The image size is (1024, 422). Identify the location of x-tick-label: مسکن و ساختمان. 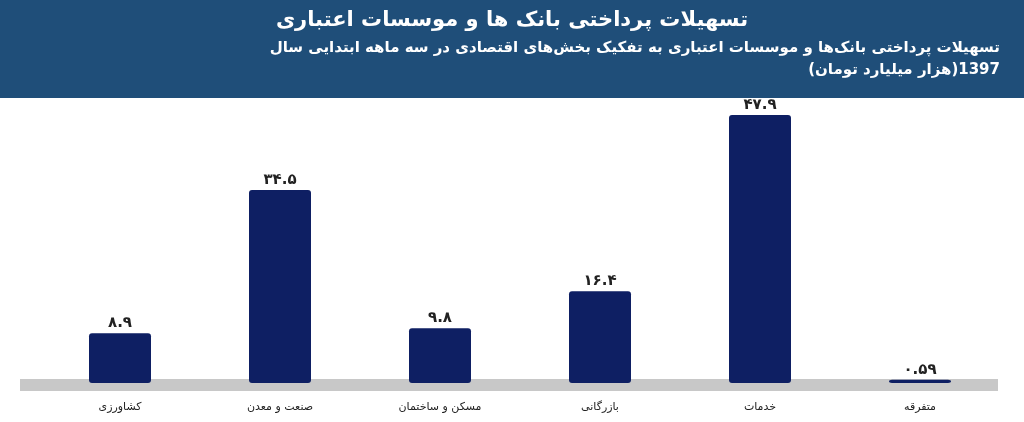
(440, 406).